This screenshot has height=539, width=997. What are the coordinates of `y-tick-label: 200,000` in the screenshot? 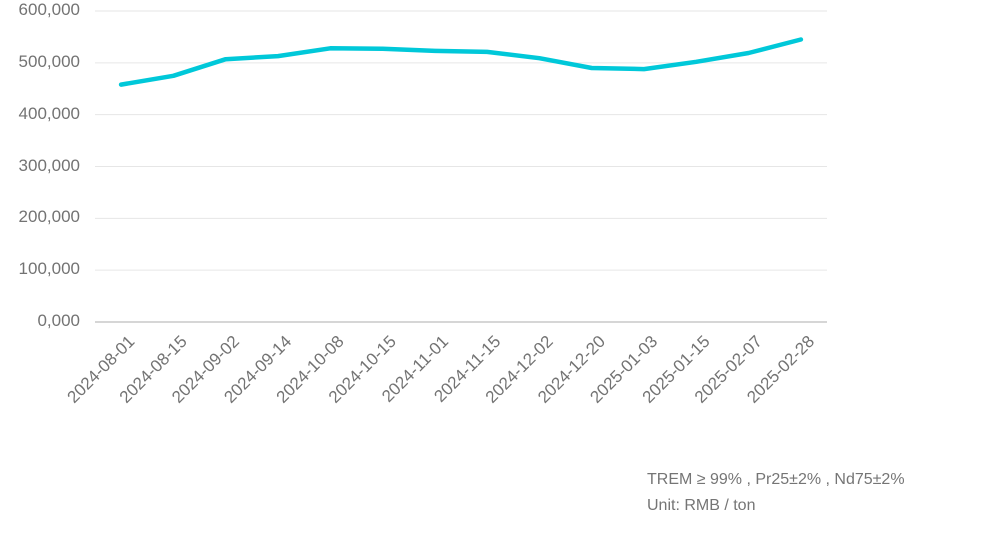 It's located at (49, 217).